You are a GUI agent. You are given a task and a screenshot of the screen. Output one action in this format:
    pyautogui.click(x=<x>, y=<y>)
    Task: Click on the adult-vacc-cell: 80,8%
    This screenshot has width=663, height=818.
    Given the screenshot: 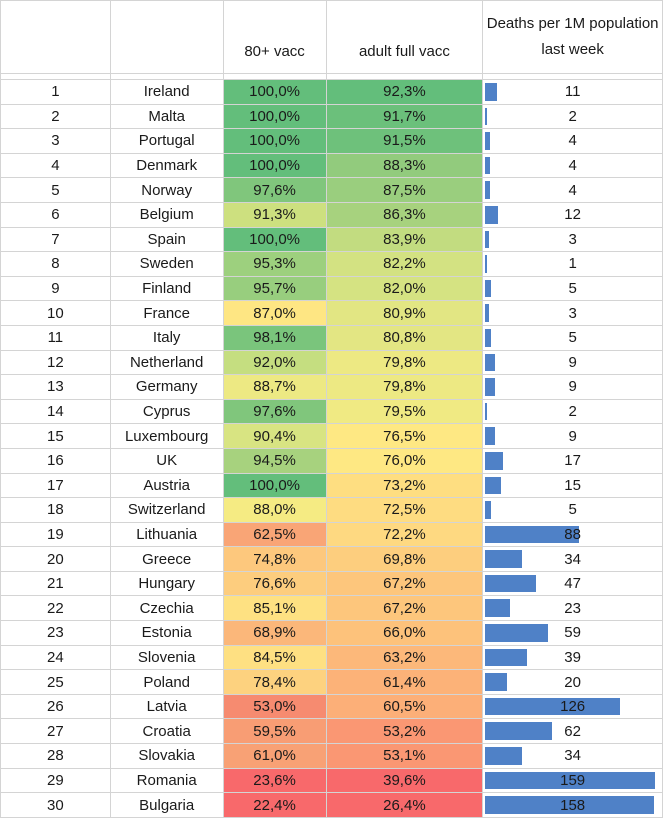 What is the action you would take?
    pyautogui.click(x=404, y=337)
    